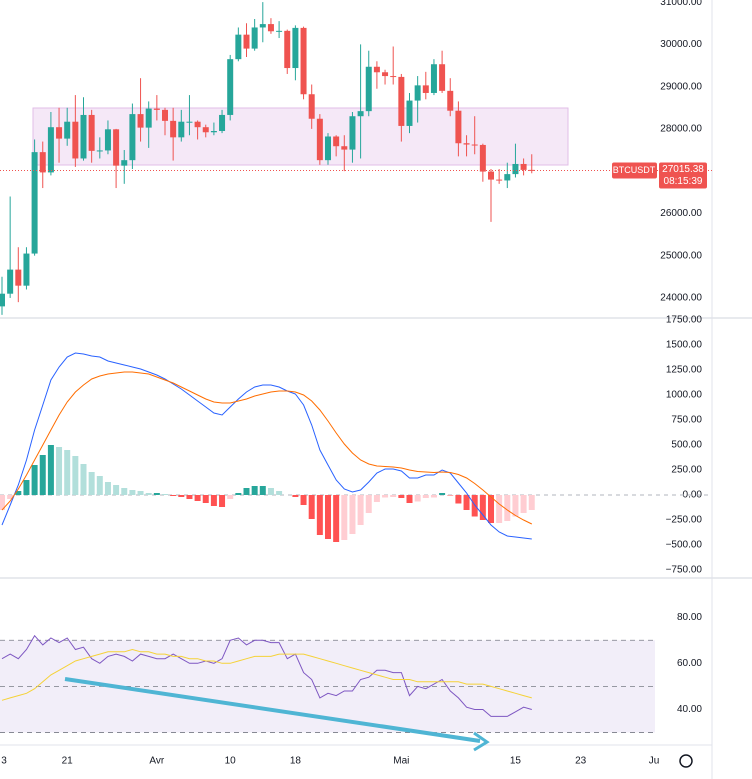 The height and width of the screenshot is (779, 752). I want to click on y-tick-label: 250.00, so click(686, 470).